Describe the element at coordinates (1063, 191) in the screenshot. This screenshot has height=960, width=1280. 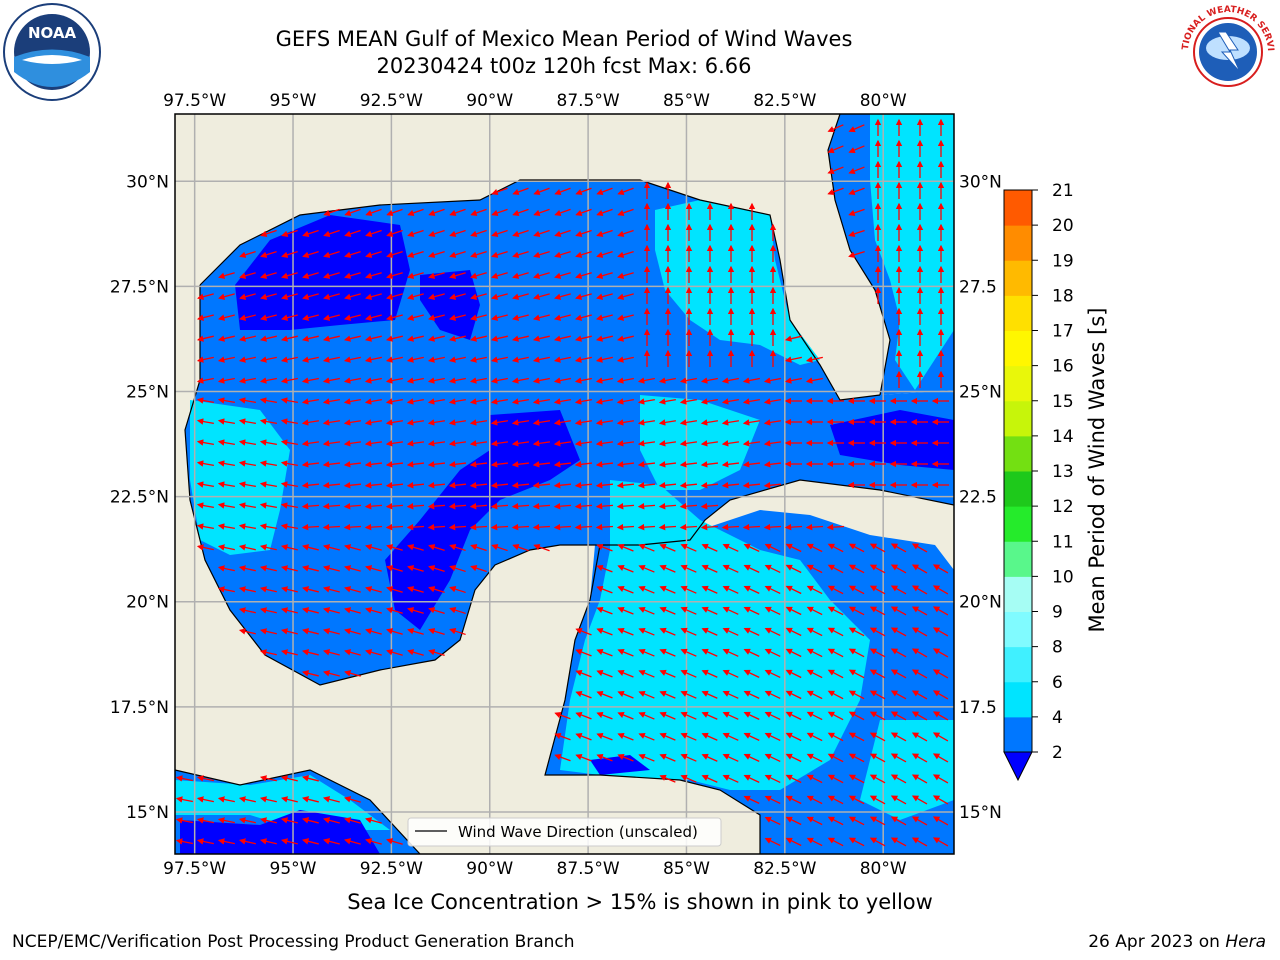
I see `colorbar-tick-label: 21` at that location.